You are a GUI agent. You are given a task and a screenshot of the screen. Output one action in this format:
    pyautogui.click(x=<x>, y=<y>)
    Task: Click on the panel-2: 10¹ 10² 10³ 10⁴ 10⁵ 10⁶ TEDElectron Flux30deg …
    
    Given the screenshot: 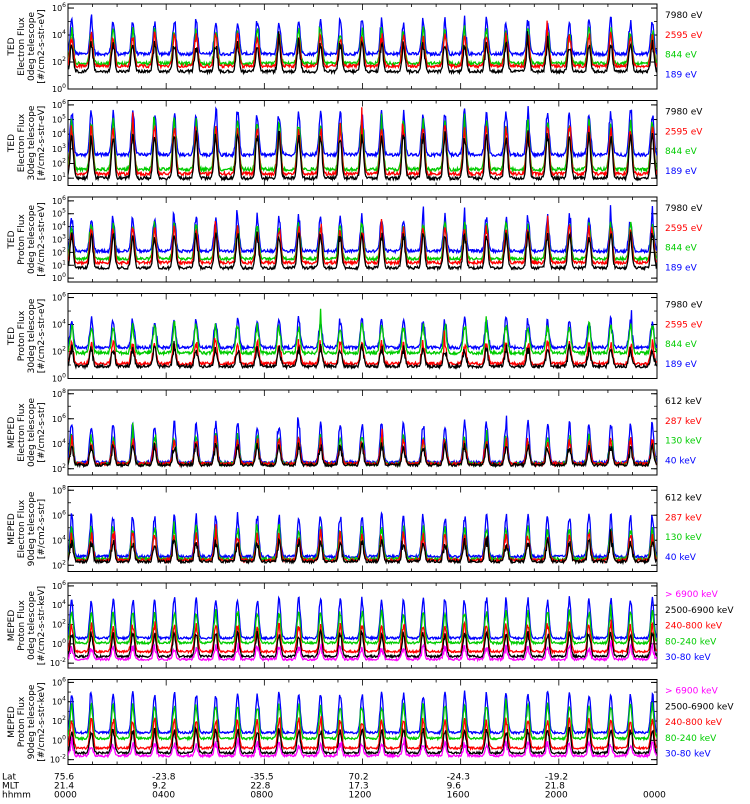 What is the action you would take?
    pyautogui.click(x=355, y=142)
    